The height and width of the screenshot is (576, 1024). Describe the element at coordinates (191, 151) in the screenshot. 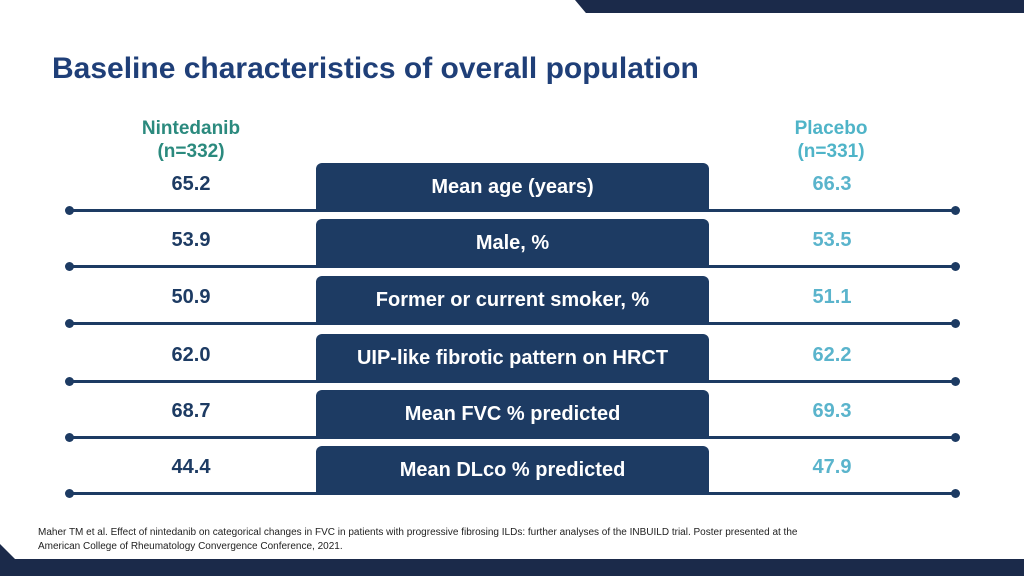

I see `nintedanib-n: (n=332)` at that location.